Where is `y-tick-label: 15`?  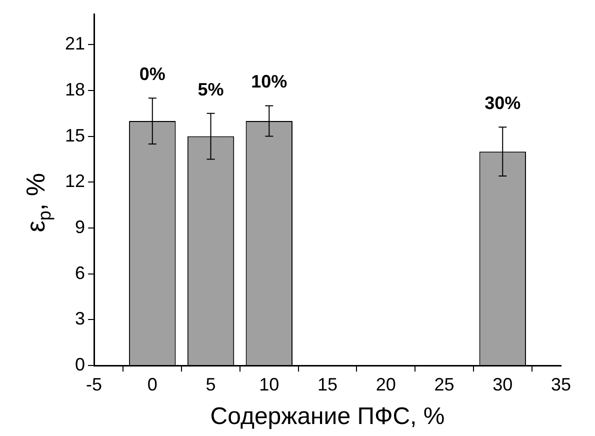 y-tick-label: 15 is located at coordinates (75, 135).